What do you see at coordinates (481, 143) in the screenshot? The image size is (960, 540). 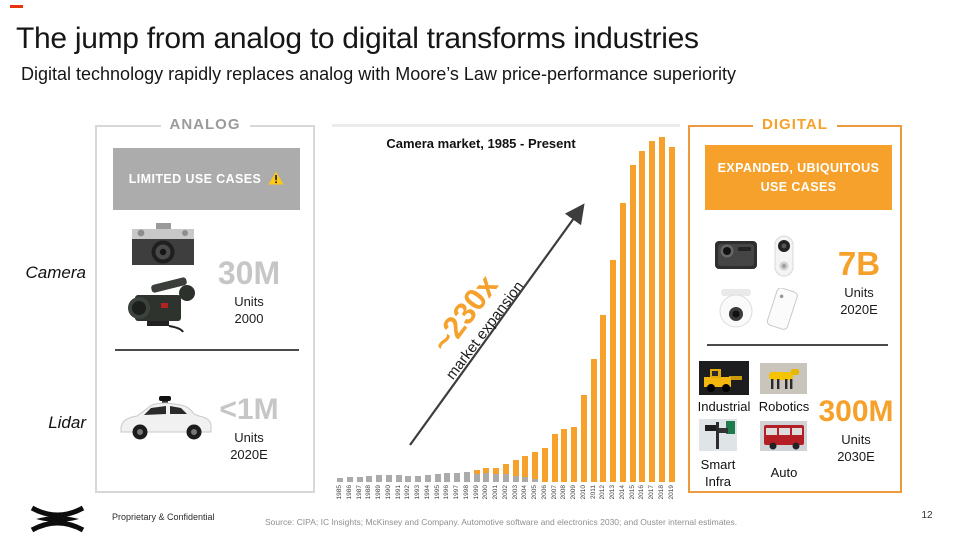 I see `chart-title: Camera market, 1985 - Present` at bounding box center [481, 143].